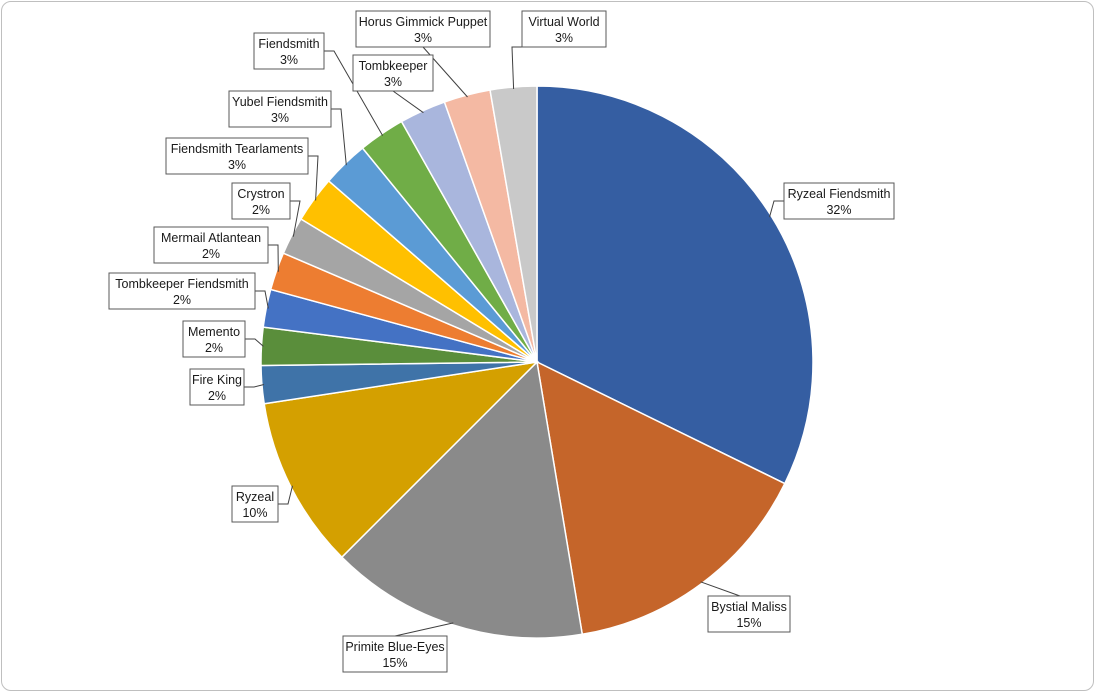  I want to click on data-label-ryzeal-fiendsmith: Ryzeal Fiendsmith 32%, so click(839, 201).